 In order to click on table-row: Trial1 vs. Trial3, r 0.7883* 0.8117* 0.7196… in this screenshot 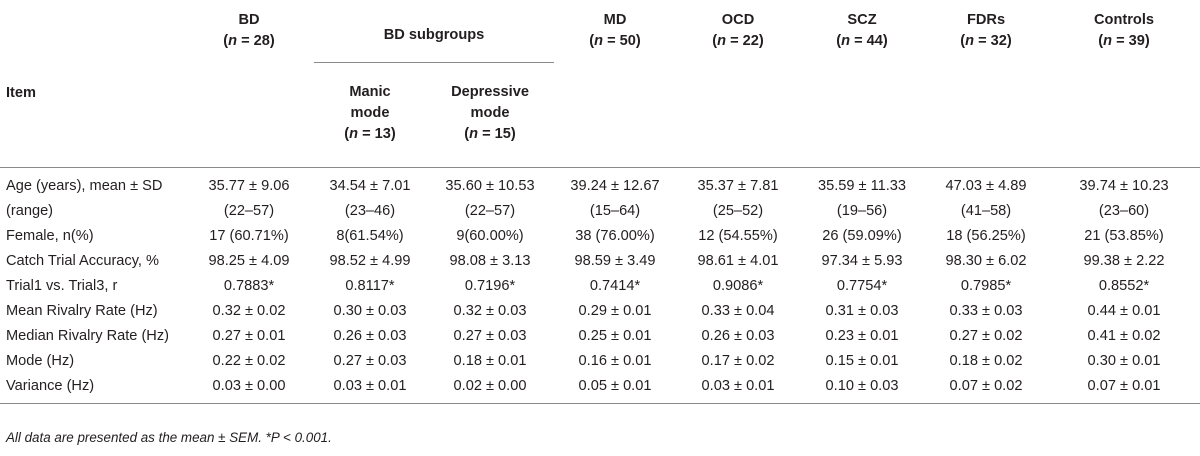, I will do `click(600, 286)`.